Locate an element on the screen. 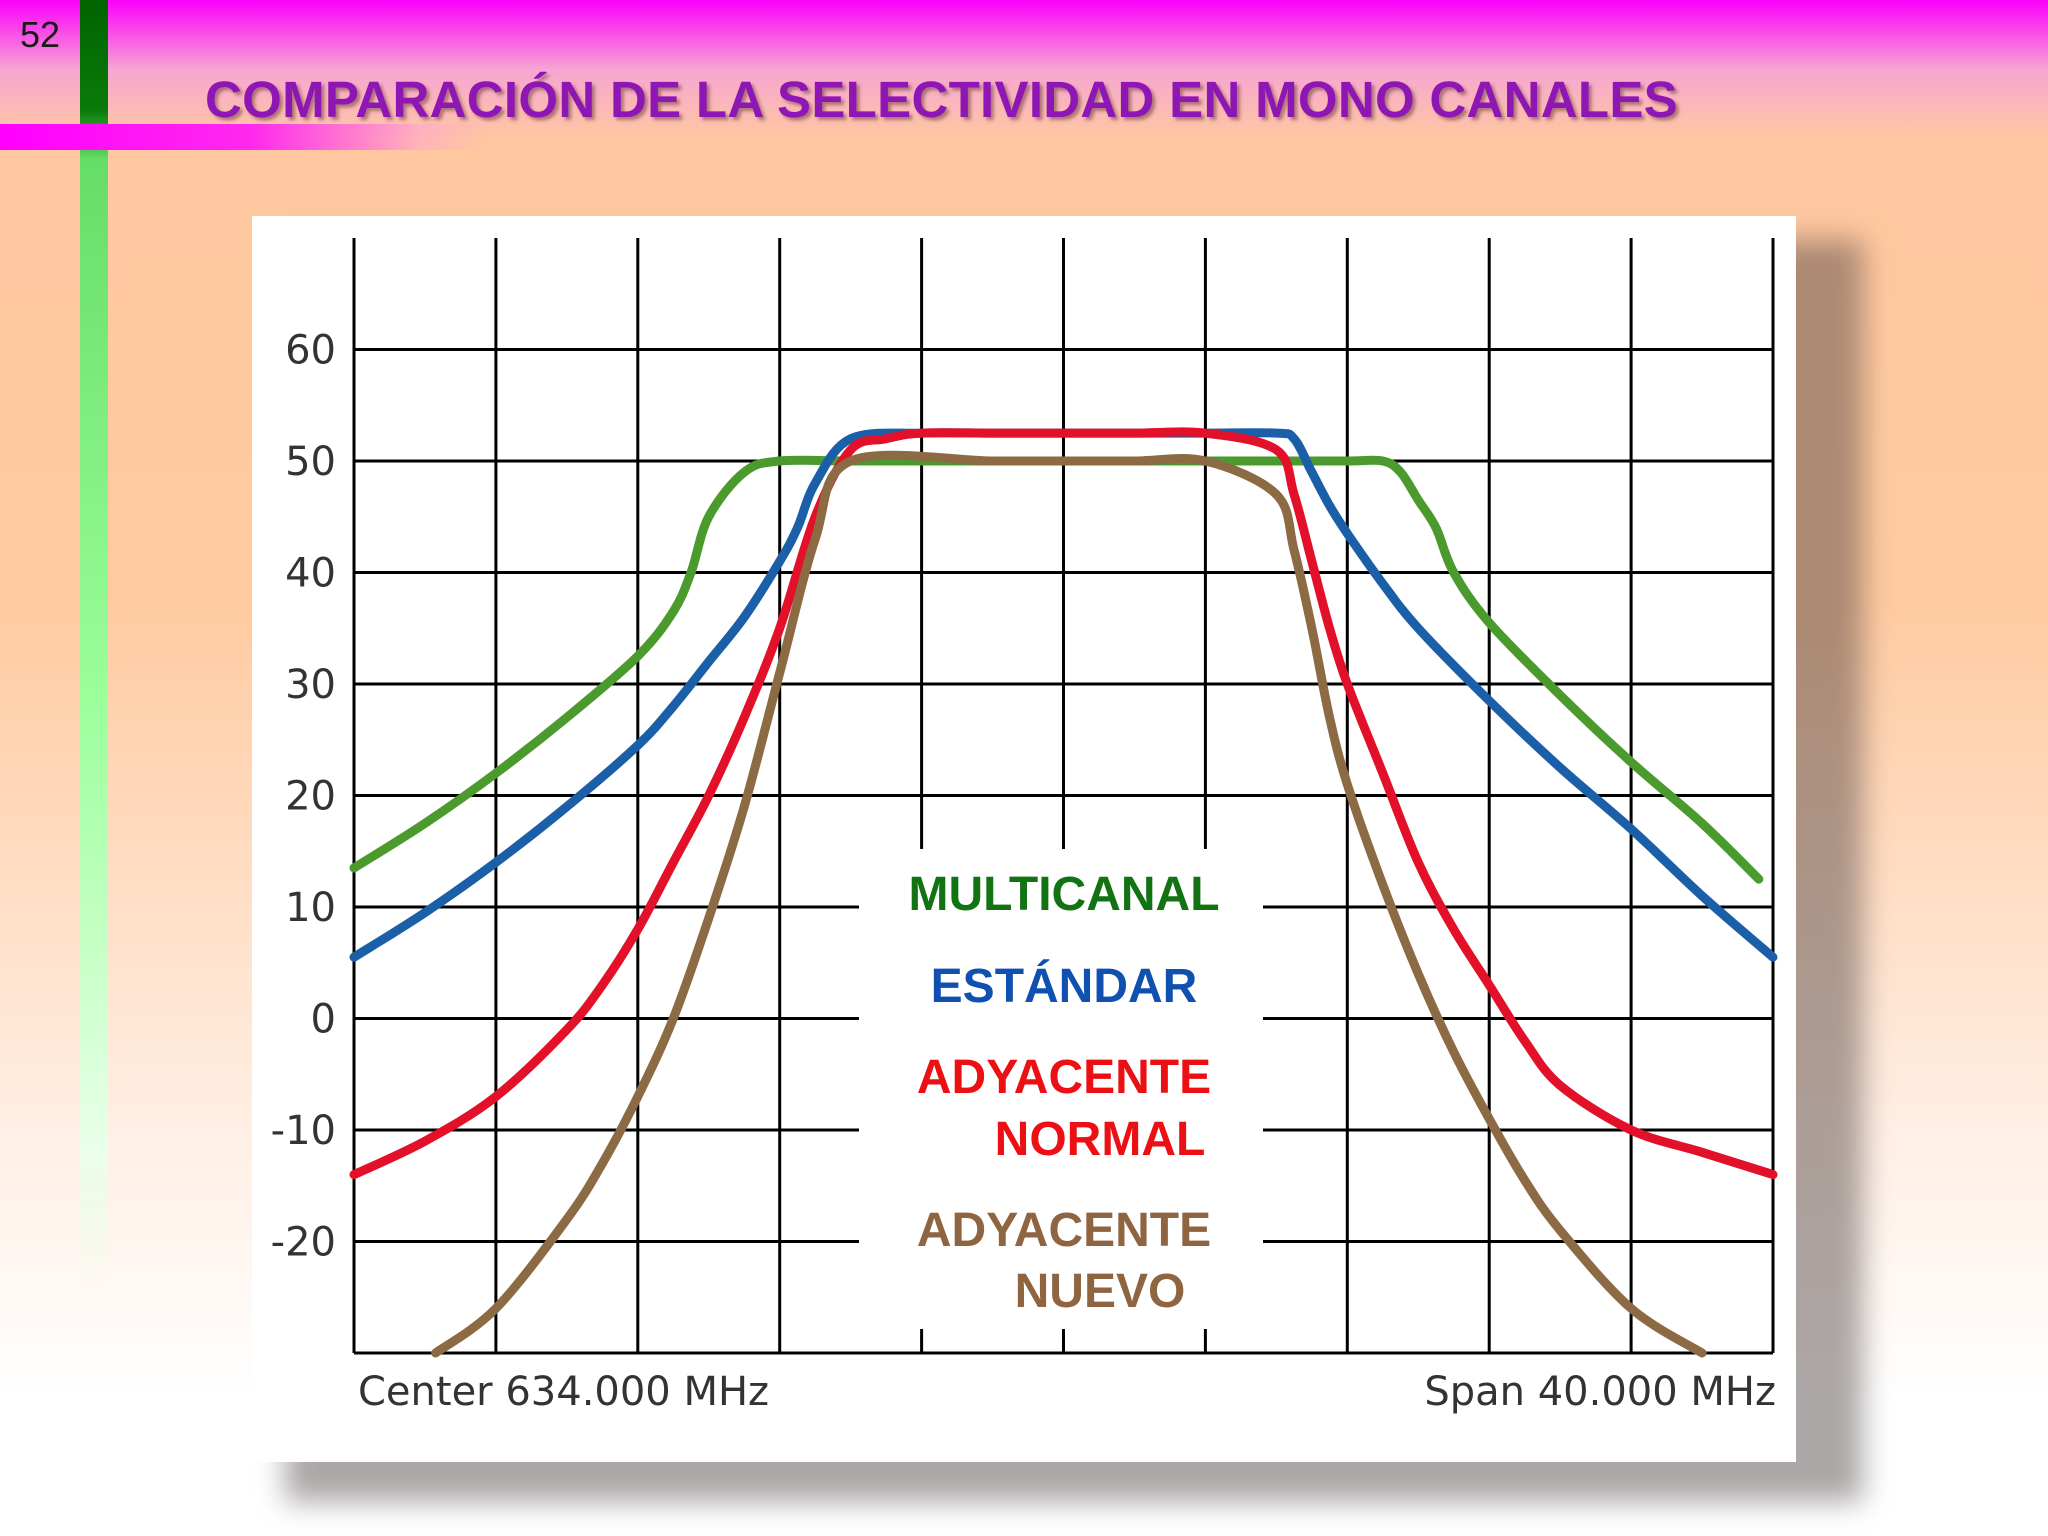  slide-number: 52 is located at coordinates (40, 34).